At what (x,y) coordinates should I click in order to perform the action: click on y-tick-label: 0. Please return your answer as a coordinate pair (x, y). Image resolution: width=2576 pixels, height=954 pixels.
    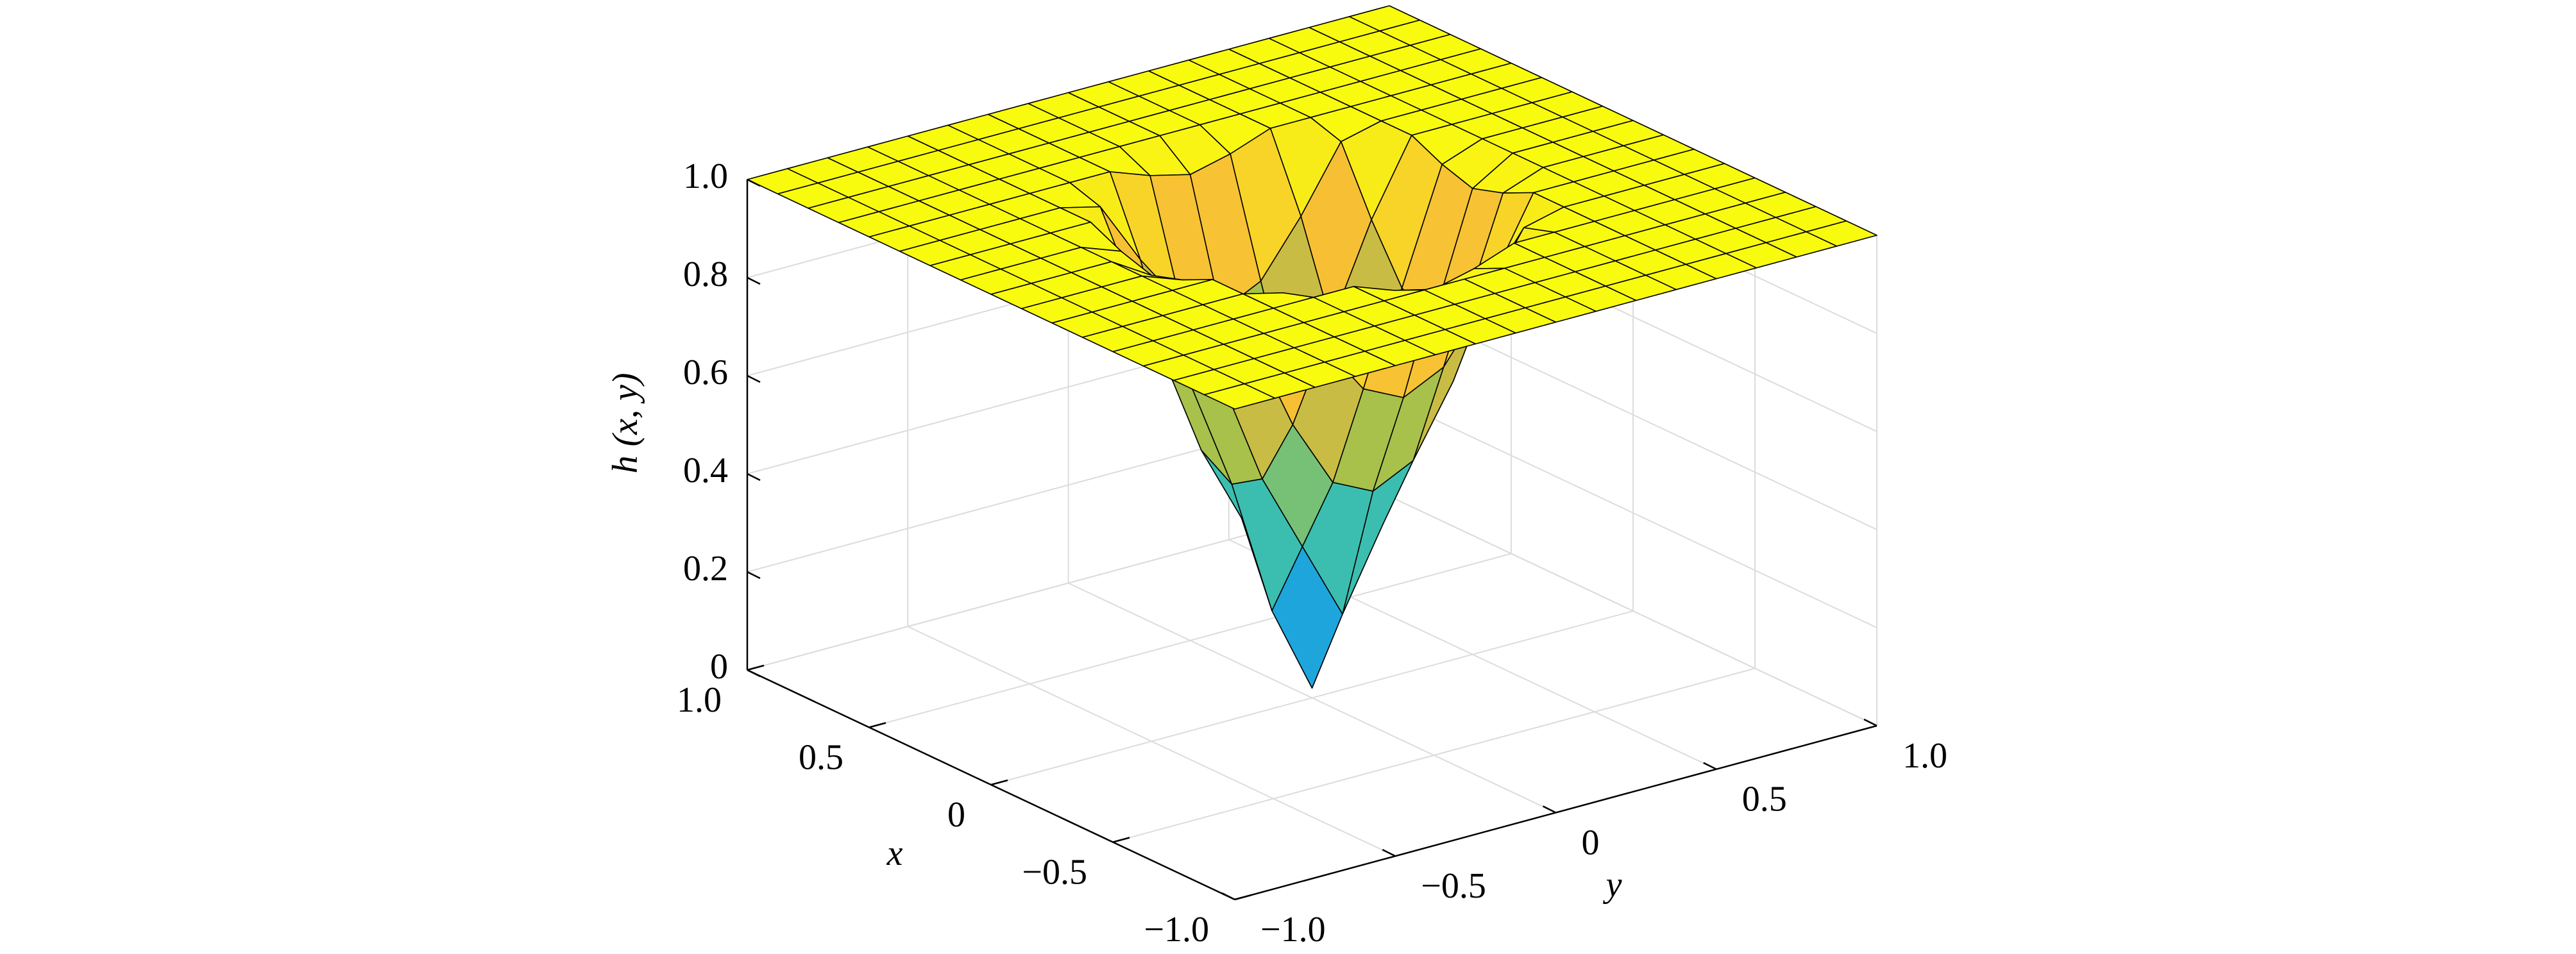
    Looking at the image, I should click on (1591, 843).